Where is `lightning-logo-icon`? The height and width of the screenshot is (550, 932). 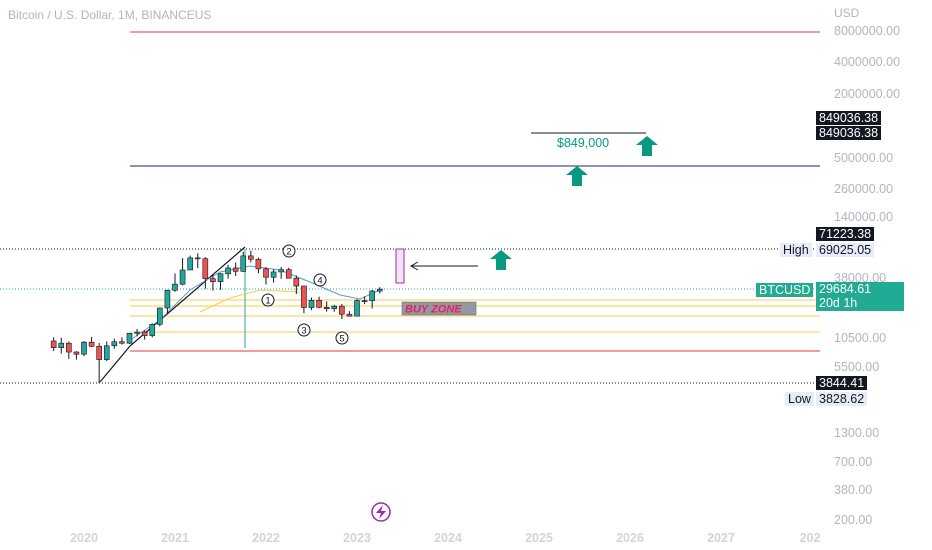
lightning-logo-icon is located at coordinates (381, 512).